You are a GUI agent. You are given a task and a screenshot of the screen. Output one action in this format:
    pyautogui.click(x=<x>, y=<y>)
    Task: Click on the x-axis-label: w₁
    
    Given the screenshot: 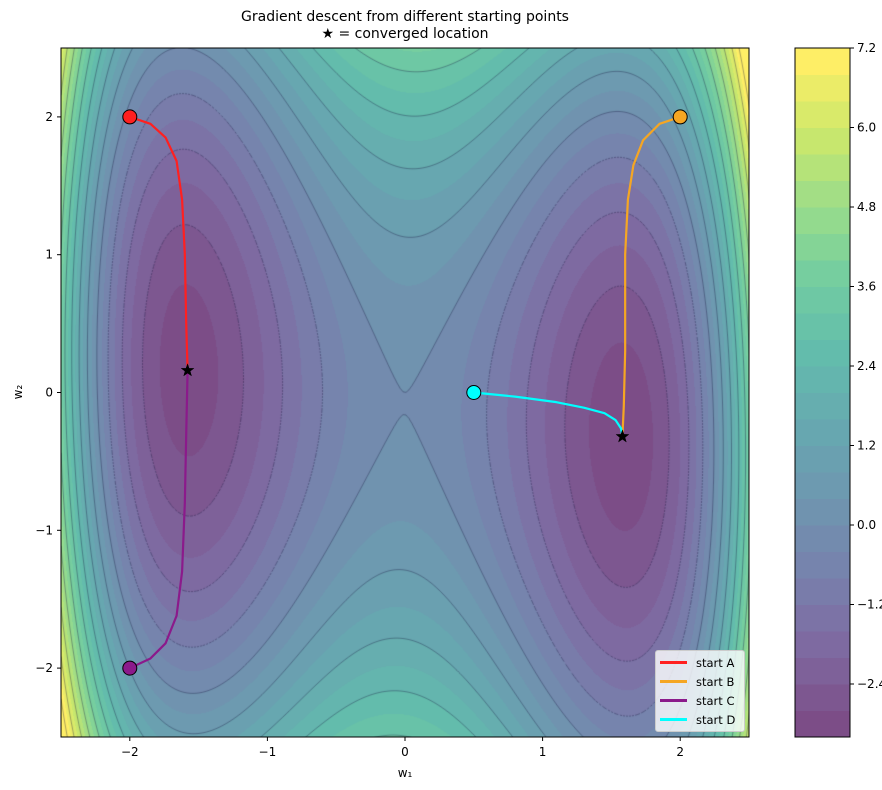 What is the action you would take?
    pyautogui.click(x=405, y=773)
    